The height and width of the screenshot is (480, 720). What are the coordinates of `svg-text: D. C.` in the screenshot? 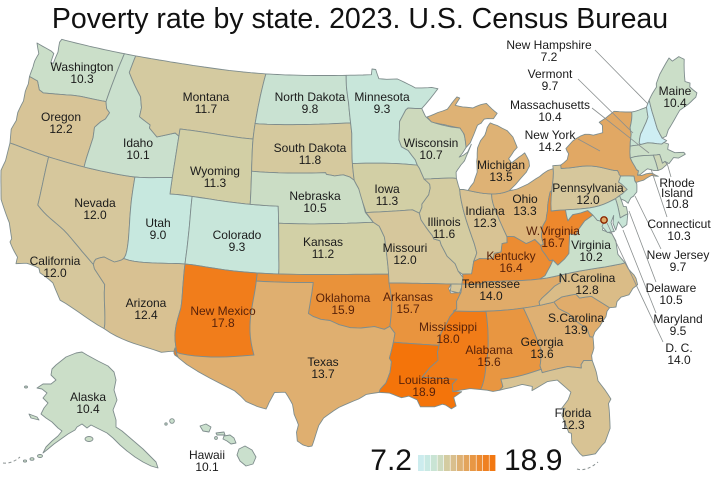 It's located at (678, 348).